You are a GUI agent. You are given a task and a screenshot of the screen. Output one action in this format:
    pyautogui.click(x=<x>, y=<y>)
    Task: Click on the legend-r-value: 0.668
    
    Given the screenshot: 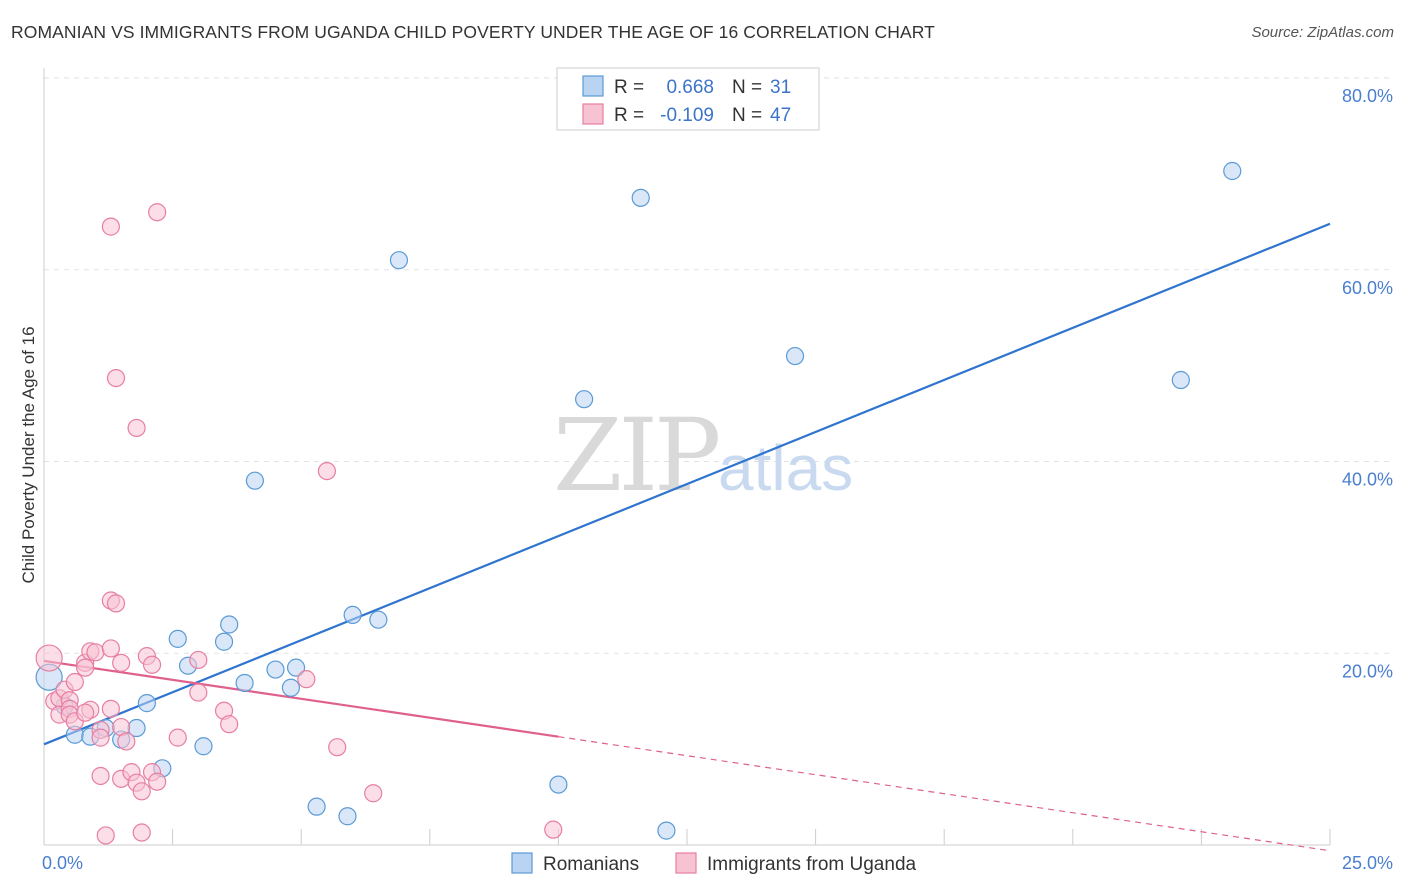 What is the action you would take?
    pyautogui.click(x=690, y=87)
    